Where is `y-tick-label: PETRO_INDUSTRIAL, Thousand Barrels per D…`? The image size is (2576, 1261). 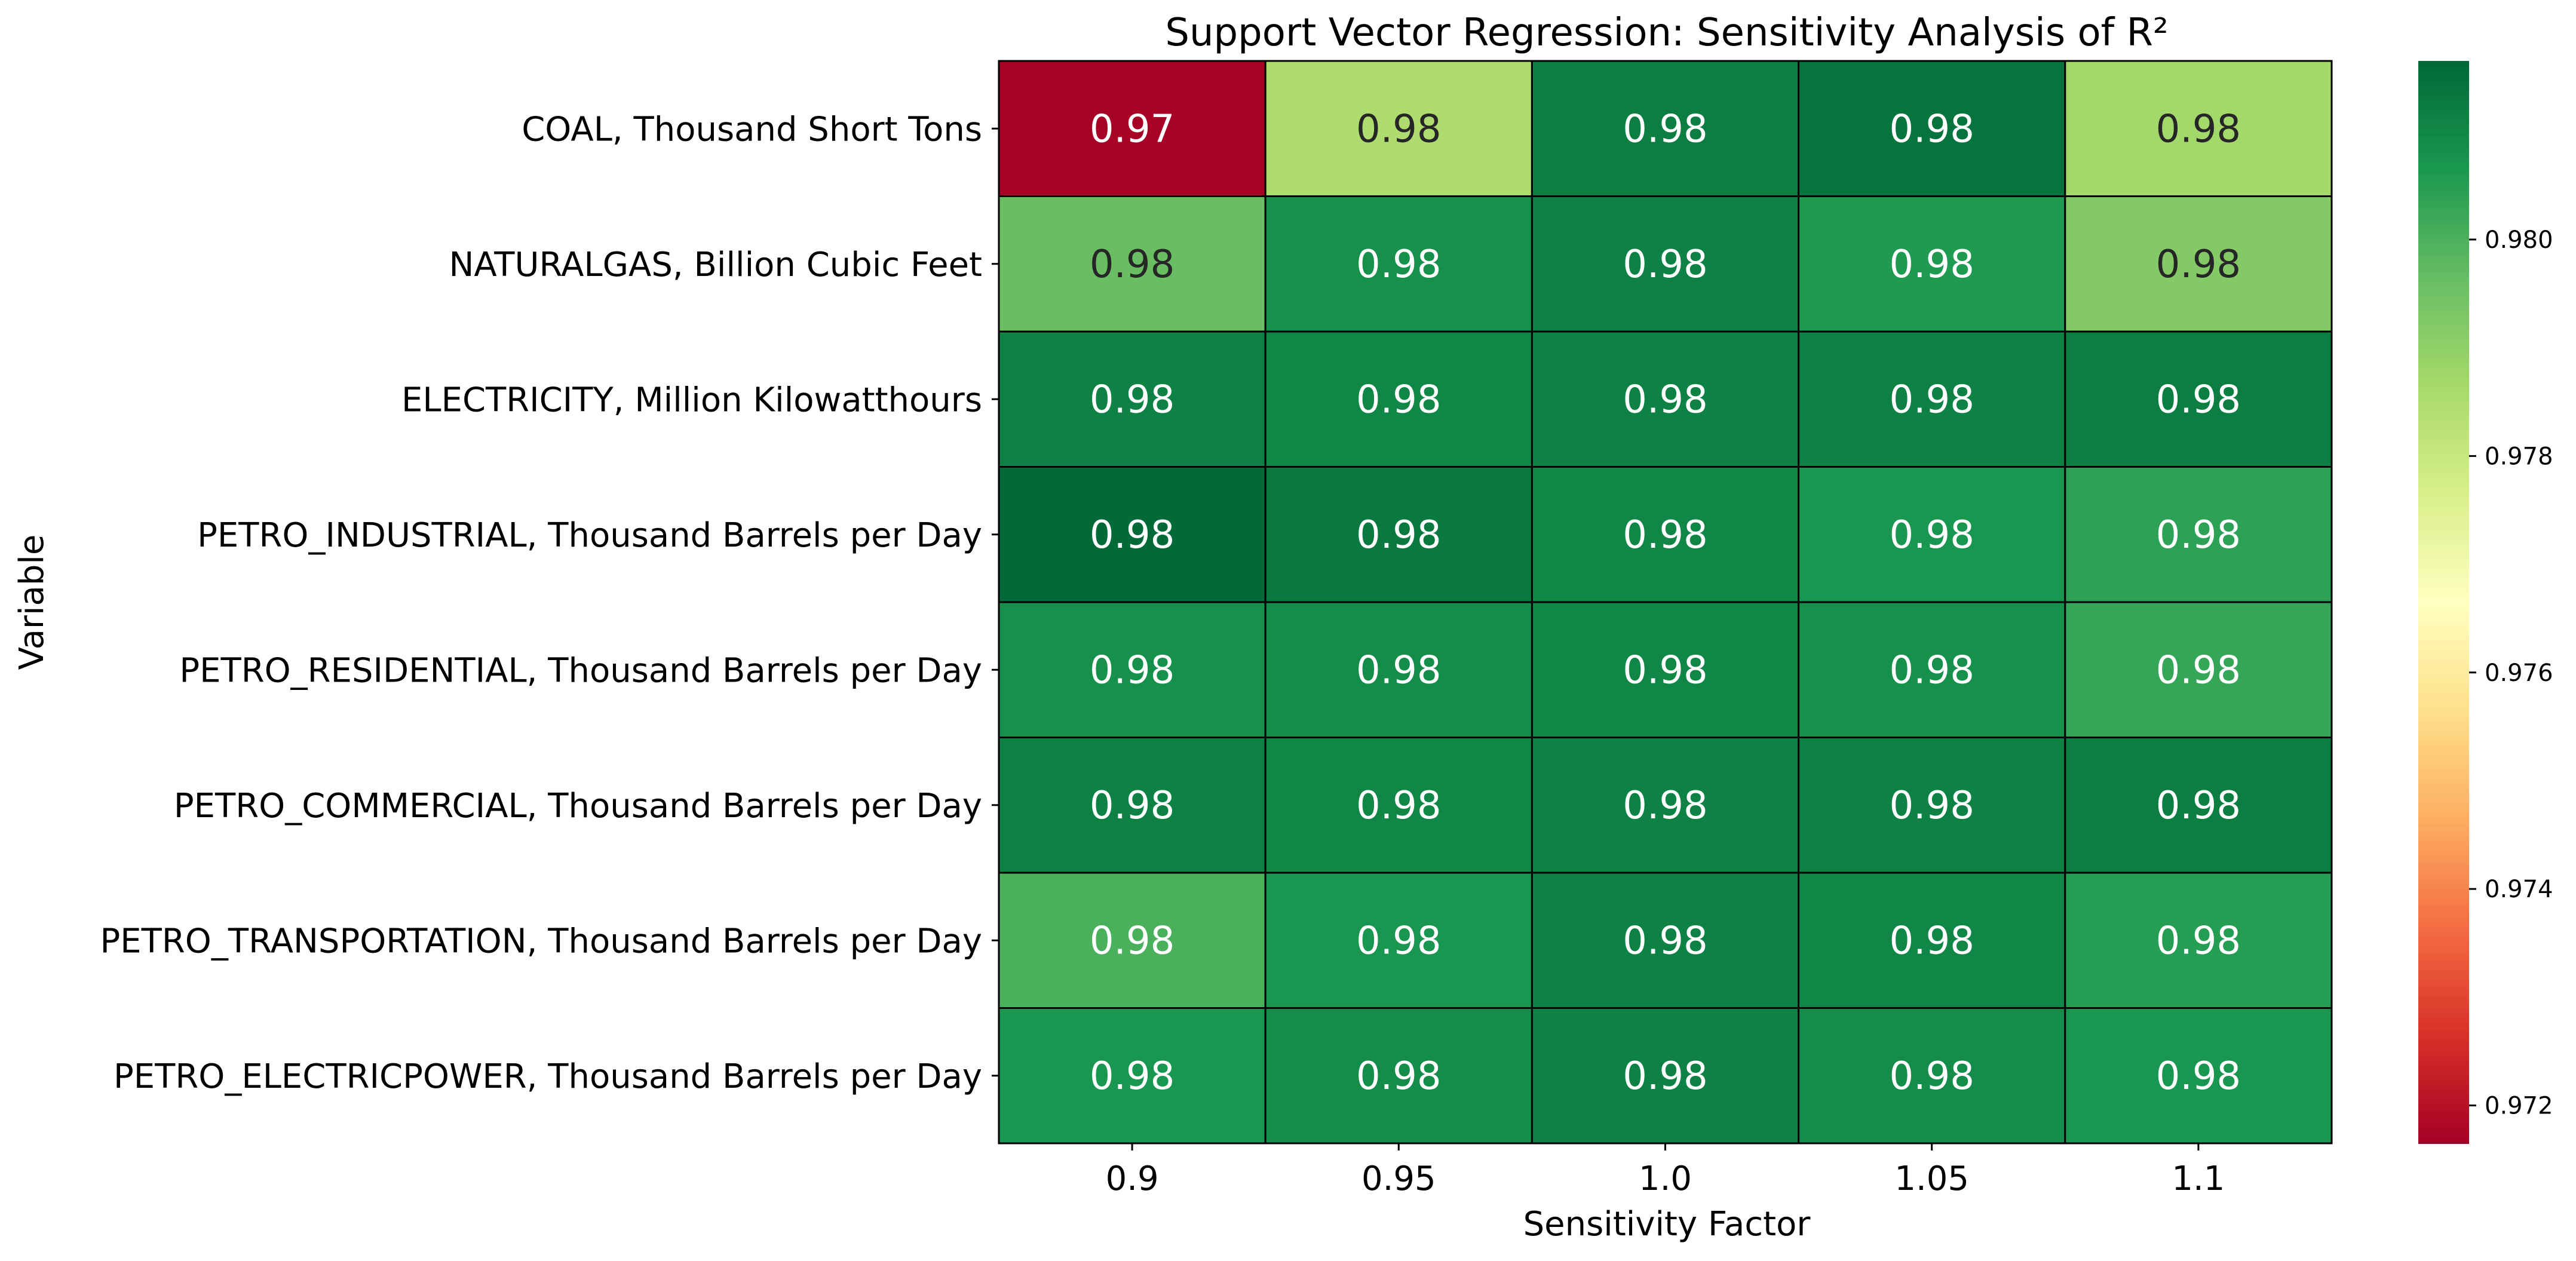 y-tick-label: PETRO_INDUSTRIAL, Thousand Barrels per D… is located at coordinates (589, 535).